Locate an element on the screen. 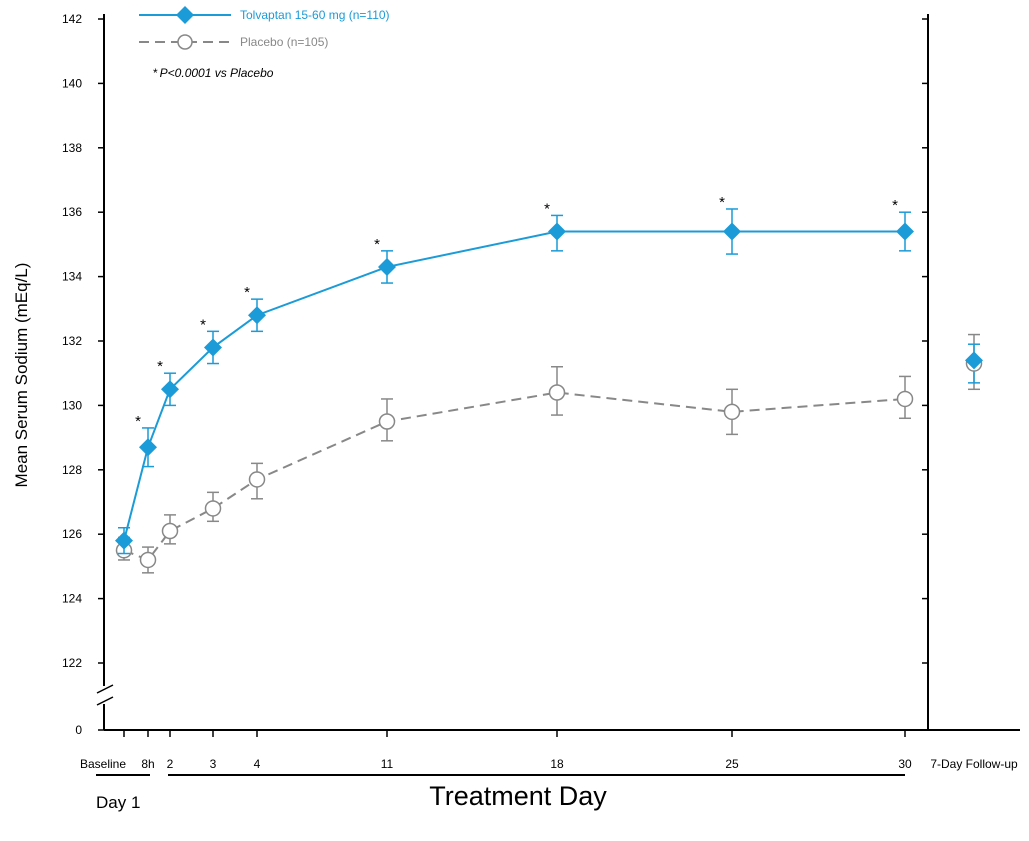 Image resolution: width=1029 pixels, height=841 pixels. y-tick-label: 126 is located at coordinates (72, 534).